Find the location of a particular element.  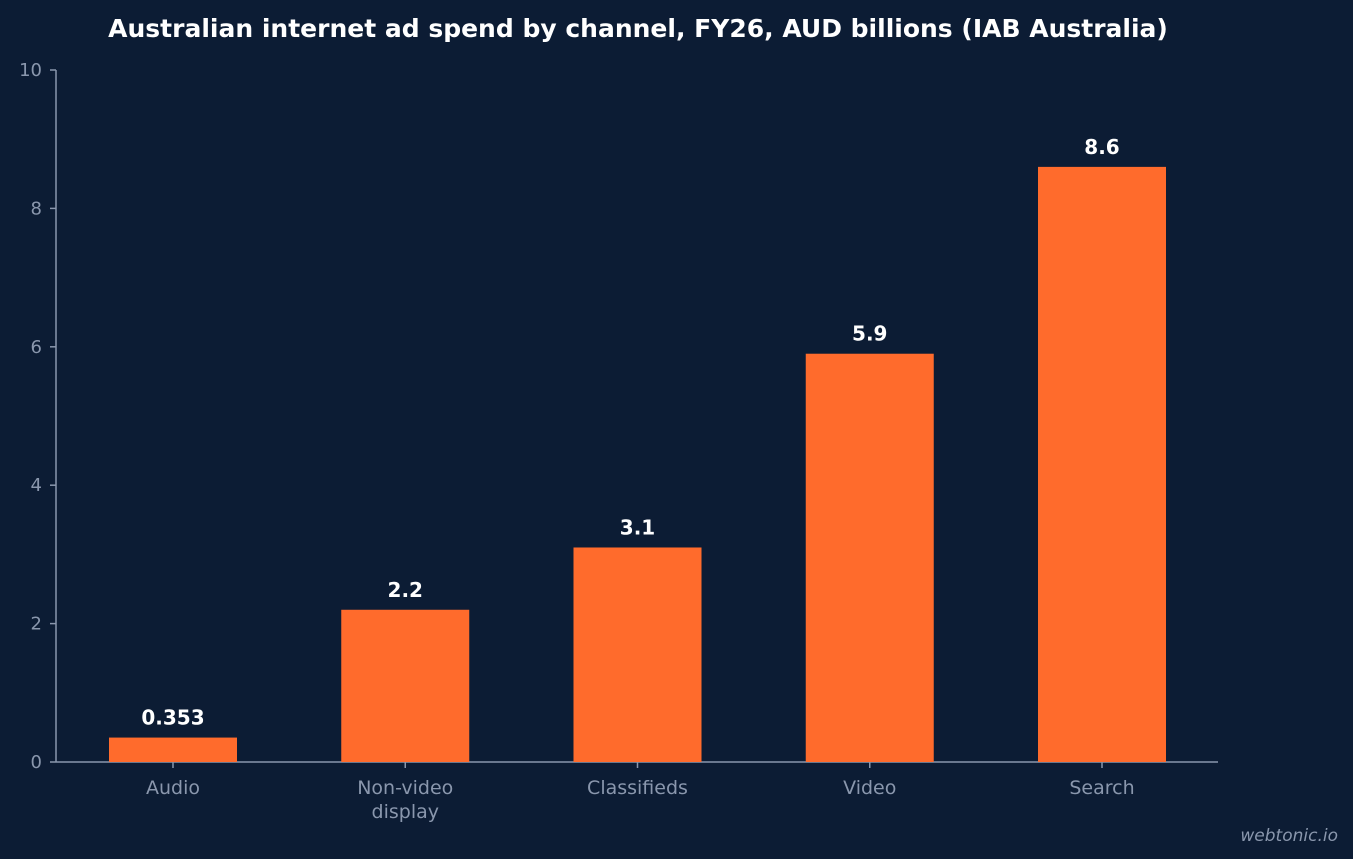

y-tick-label: 4 is located at coordinates (36, 485).